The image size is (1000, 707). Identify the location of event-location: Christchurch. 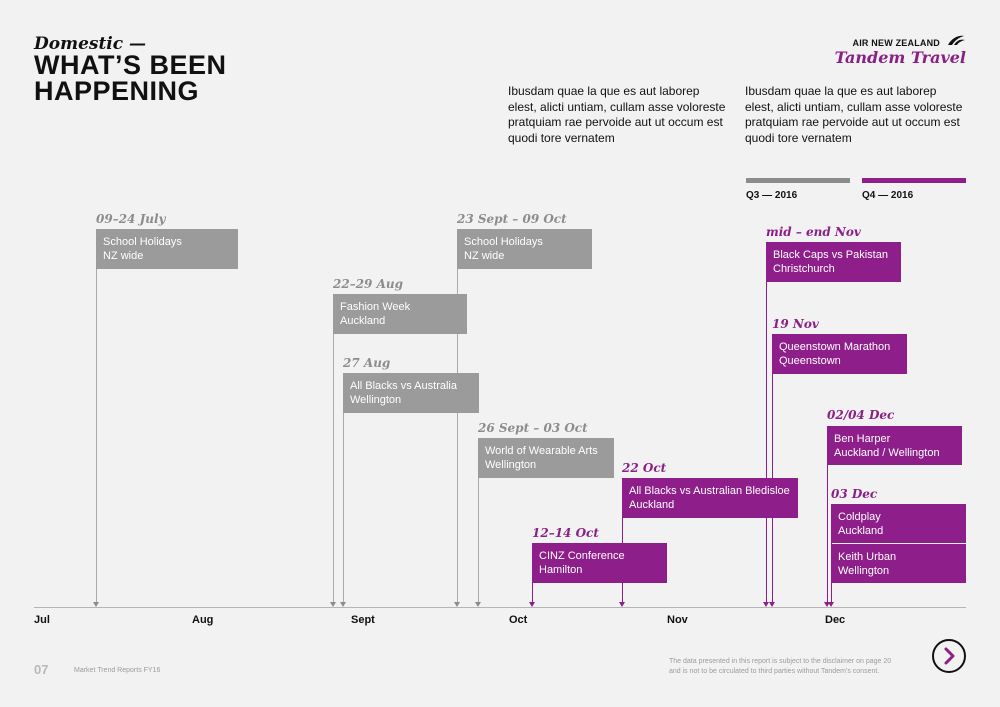
(804, 268).